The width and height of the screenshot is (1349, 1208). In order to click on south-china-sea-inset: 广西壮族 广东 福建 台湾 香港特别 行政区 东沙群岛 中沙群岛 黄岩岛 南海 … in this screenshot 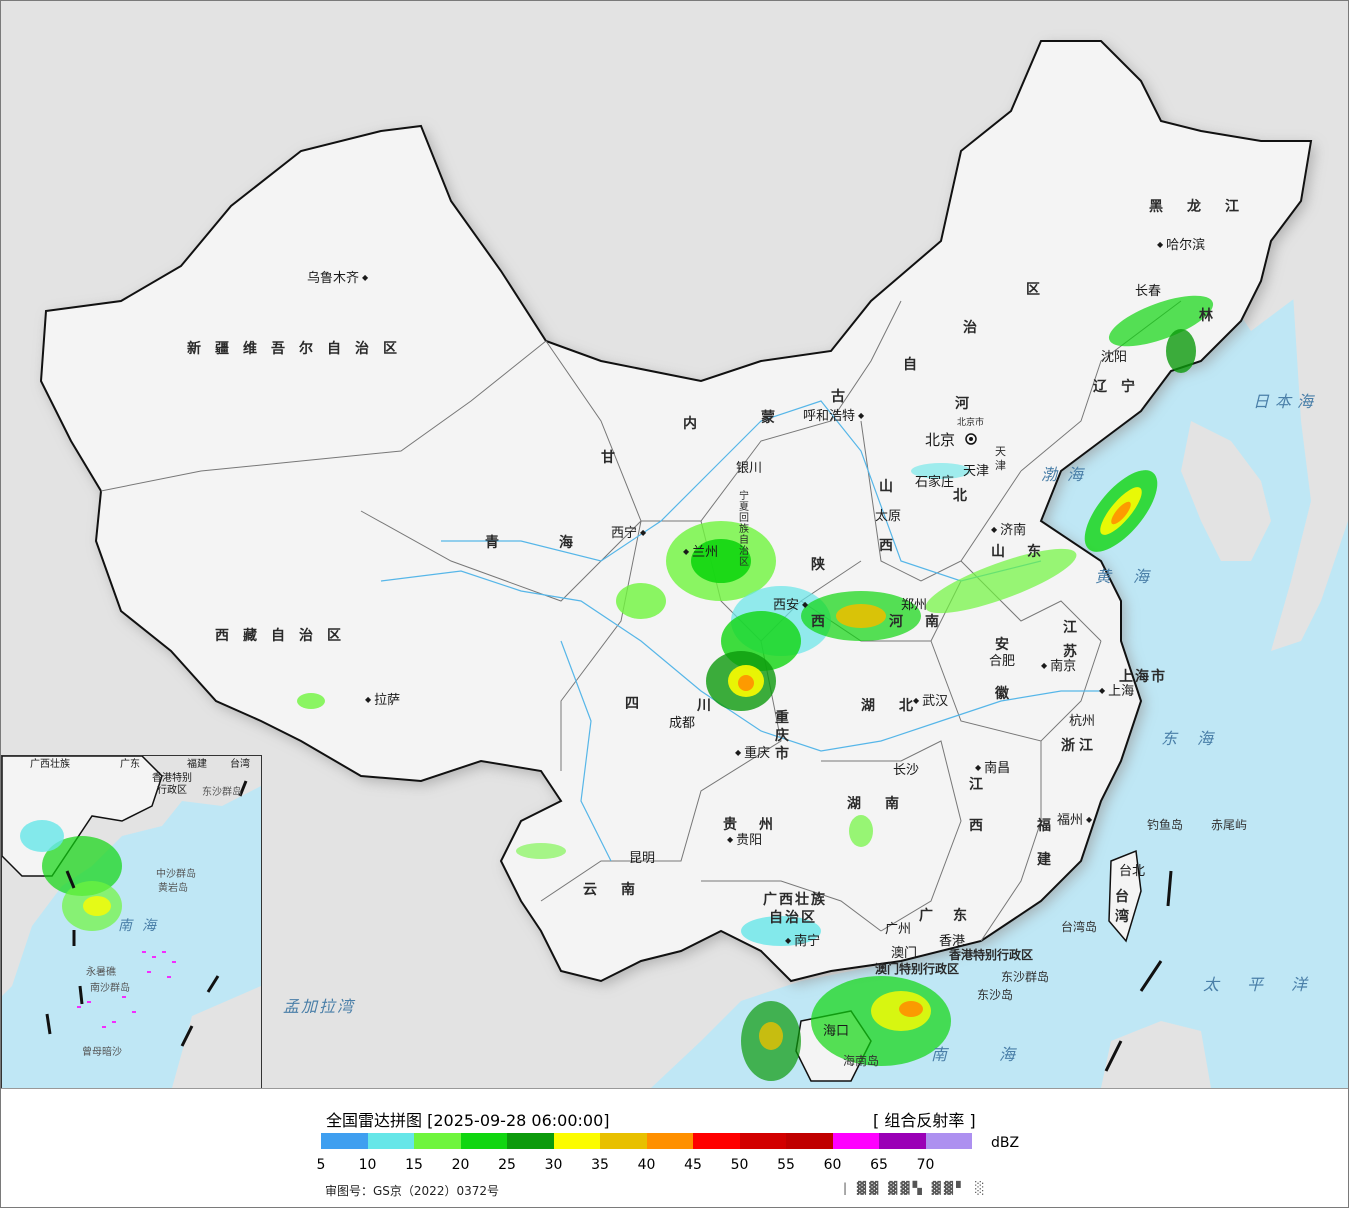, I will do `click(131, 921)`.